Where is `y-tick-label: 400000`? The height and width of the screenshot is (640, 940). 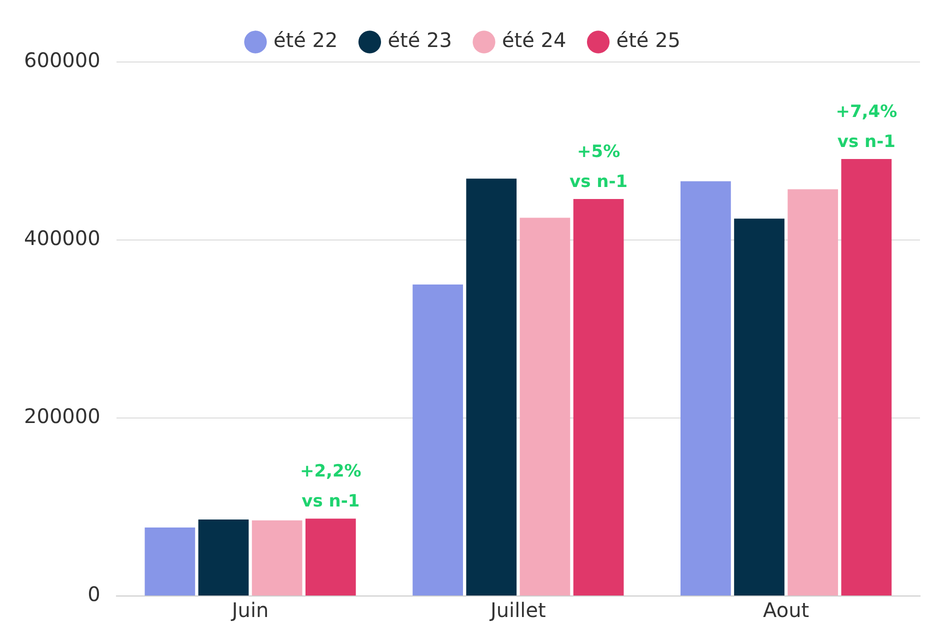
y-tick-label: 400000 is located at coordinates (62, 238).